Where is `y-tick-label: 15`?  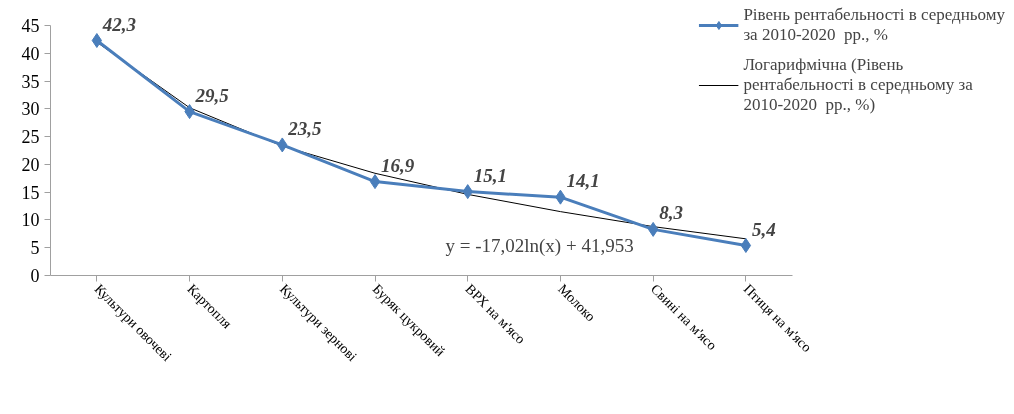
y-tick-label: 15 is located at coordinates (30, 192).